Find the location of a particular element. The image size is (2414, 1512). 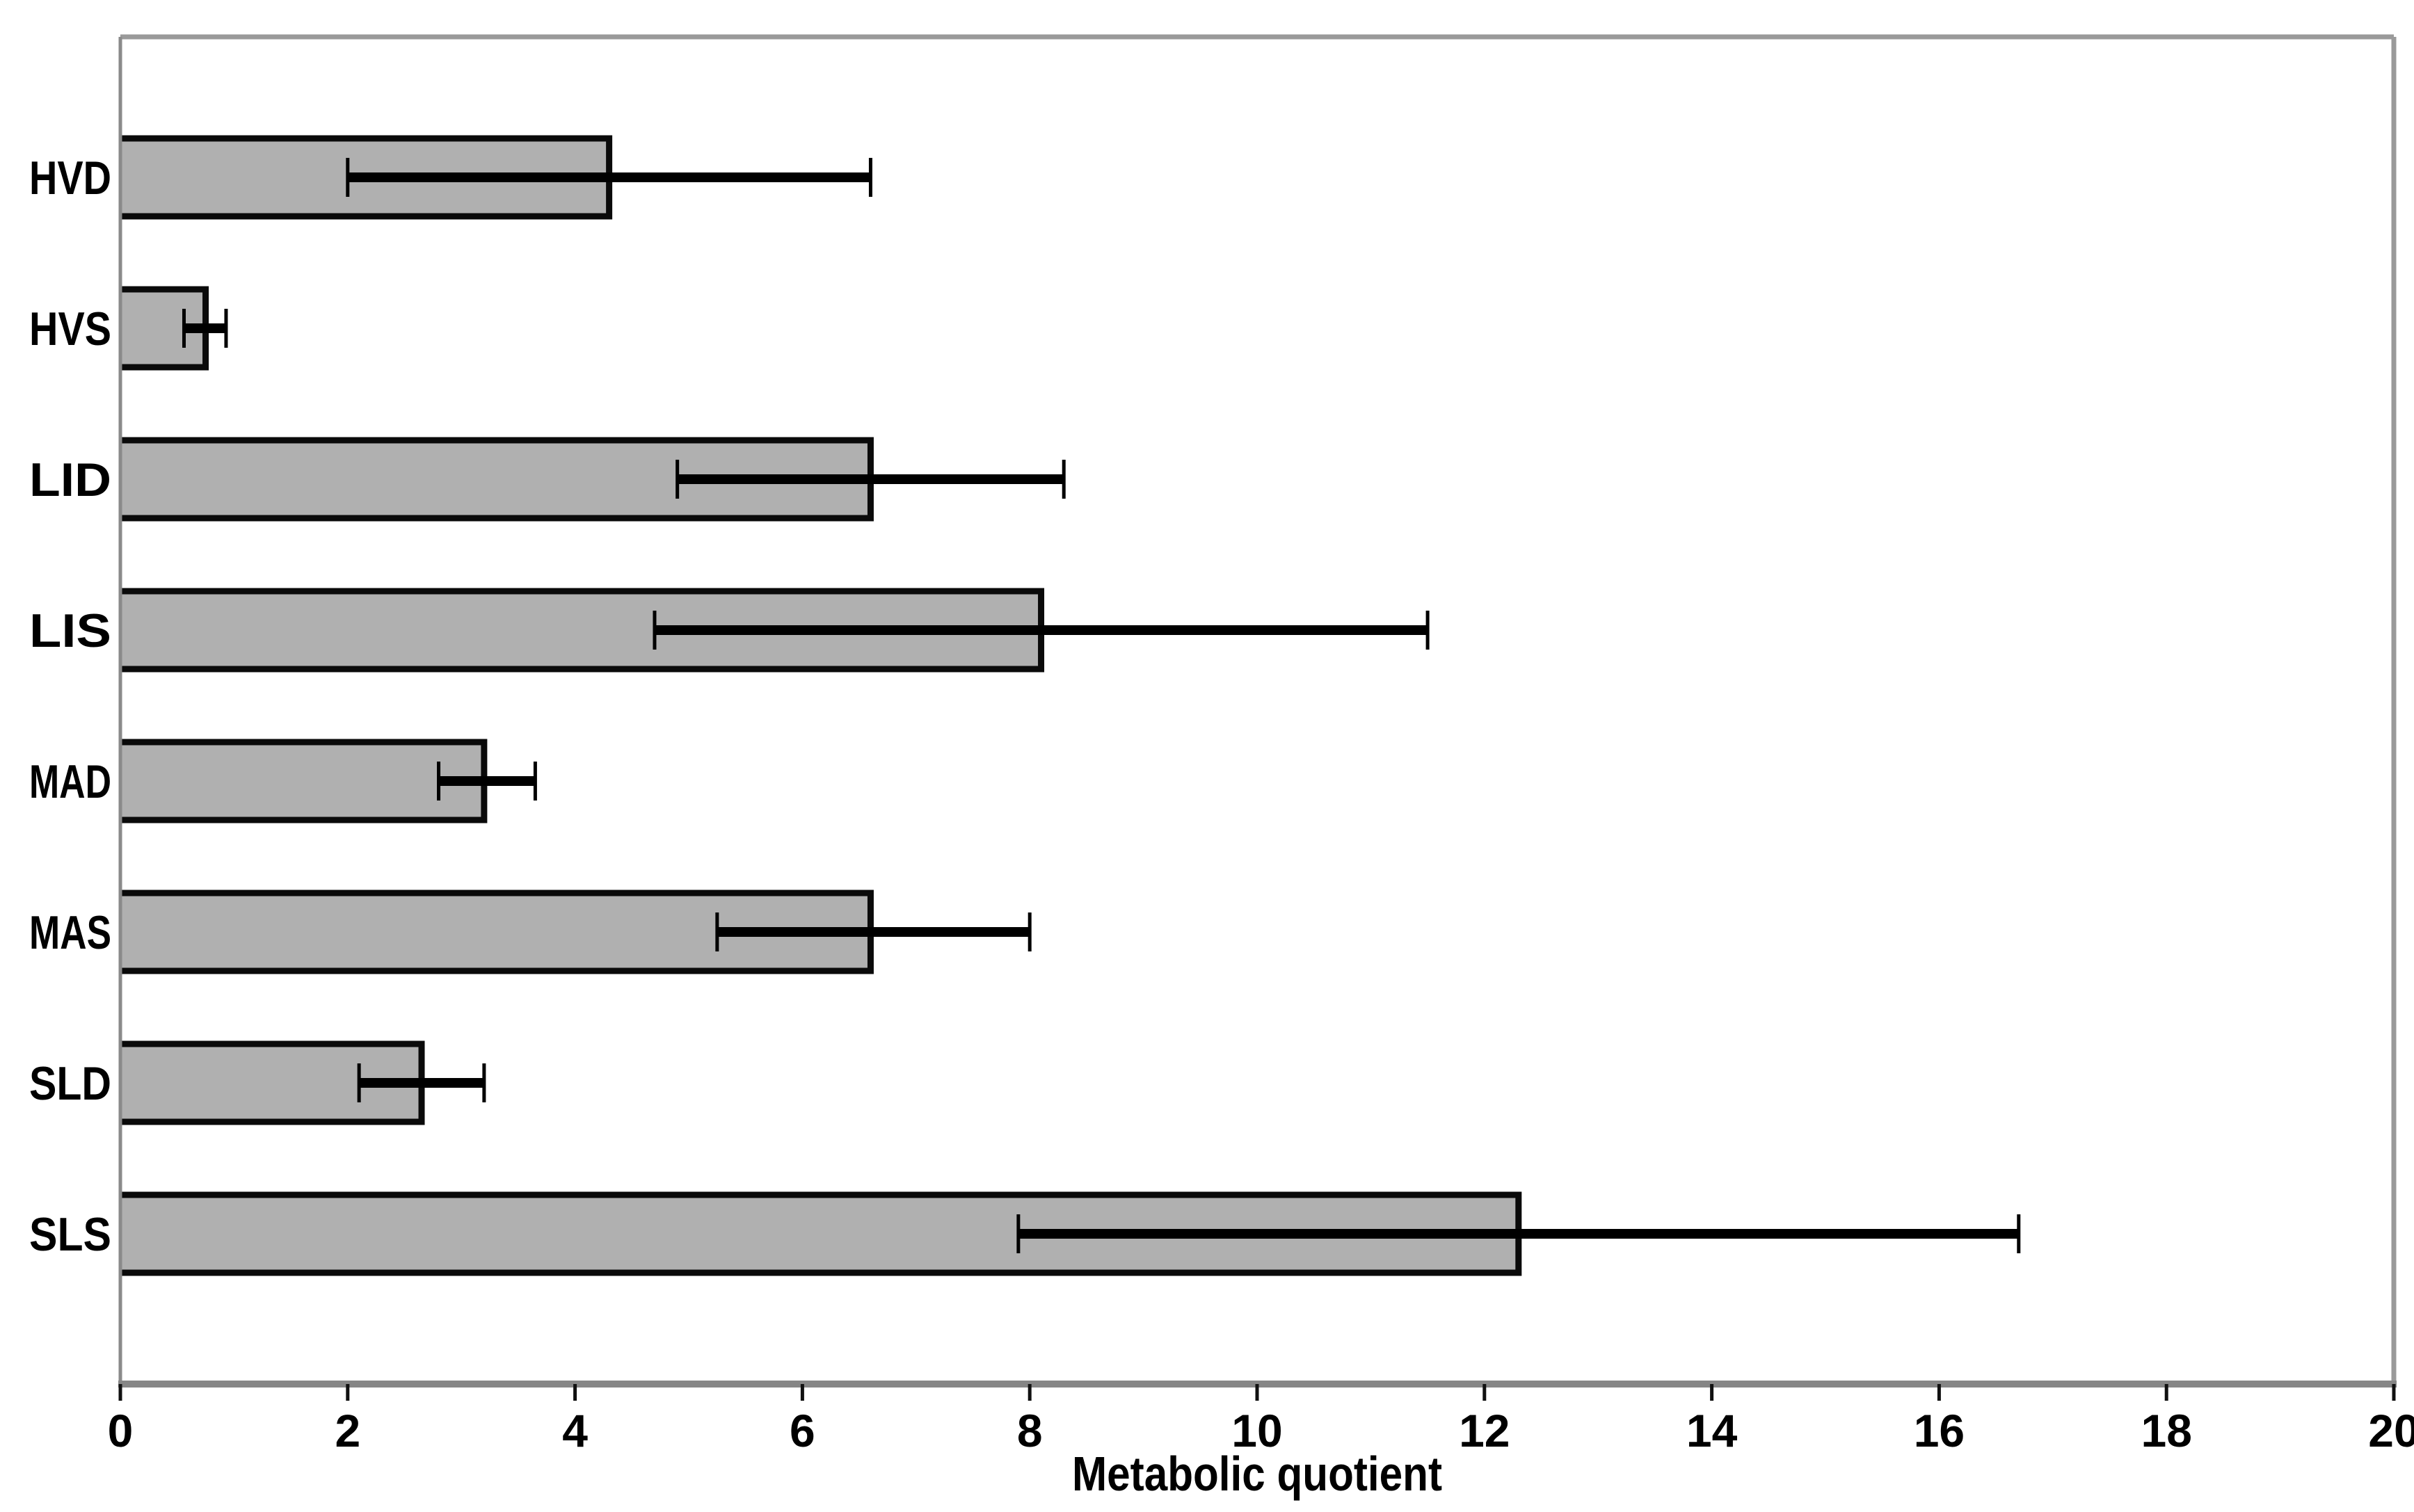

y-axis-label-hvs: HVS is located at coordinates (70, 329).